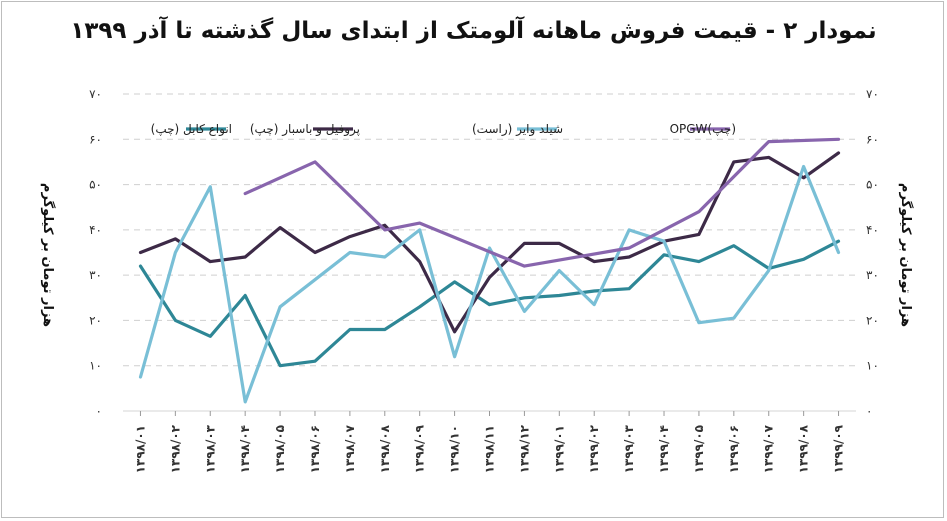 The image size is (947, 521). I want to click on y-tick-label-right: ۳۰, so click(872, 275).